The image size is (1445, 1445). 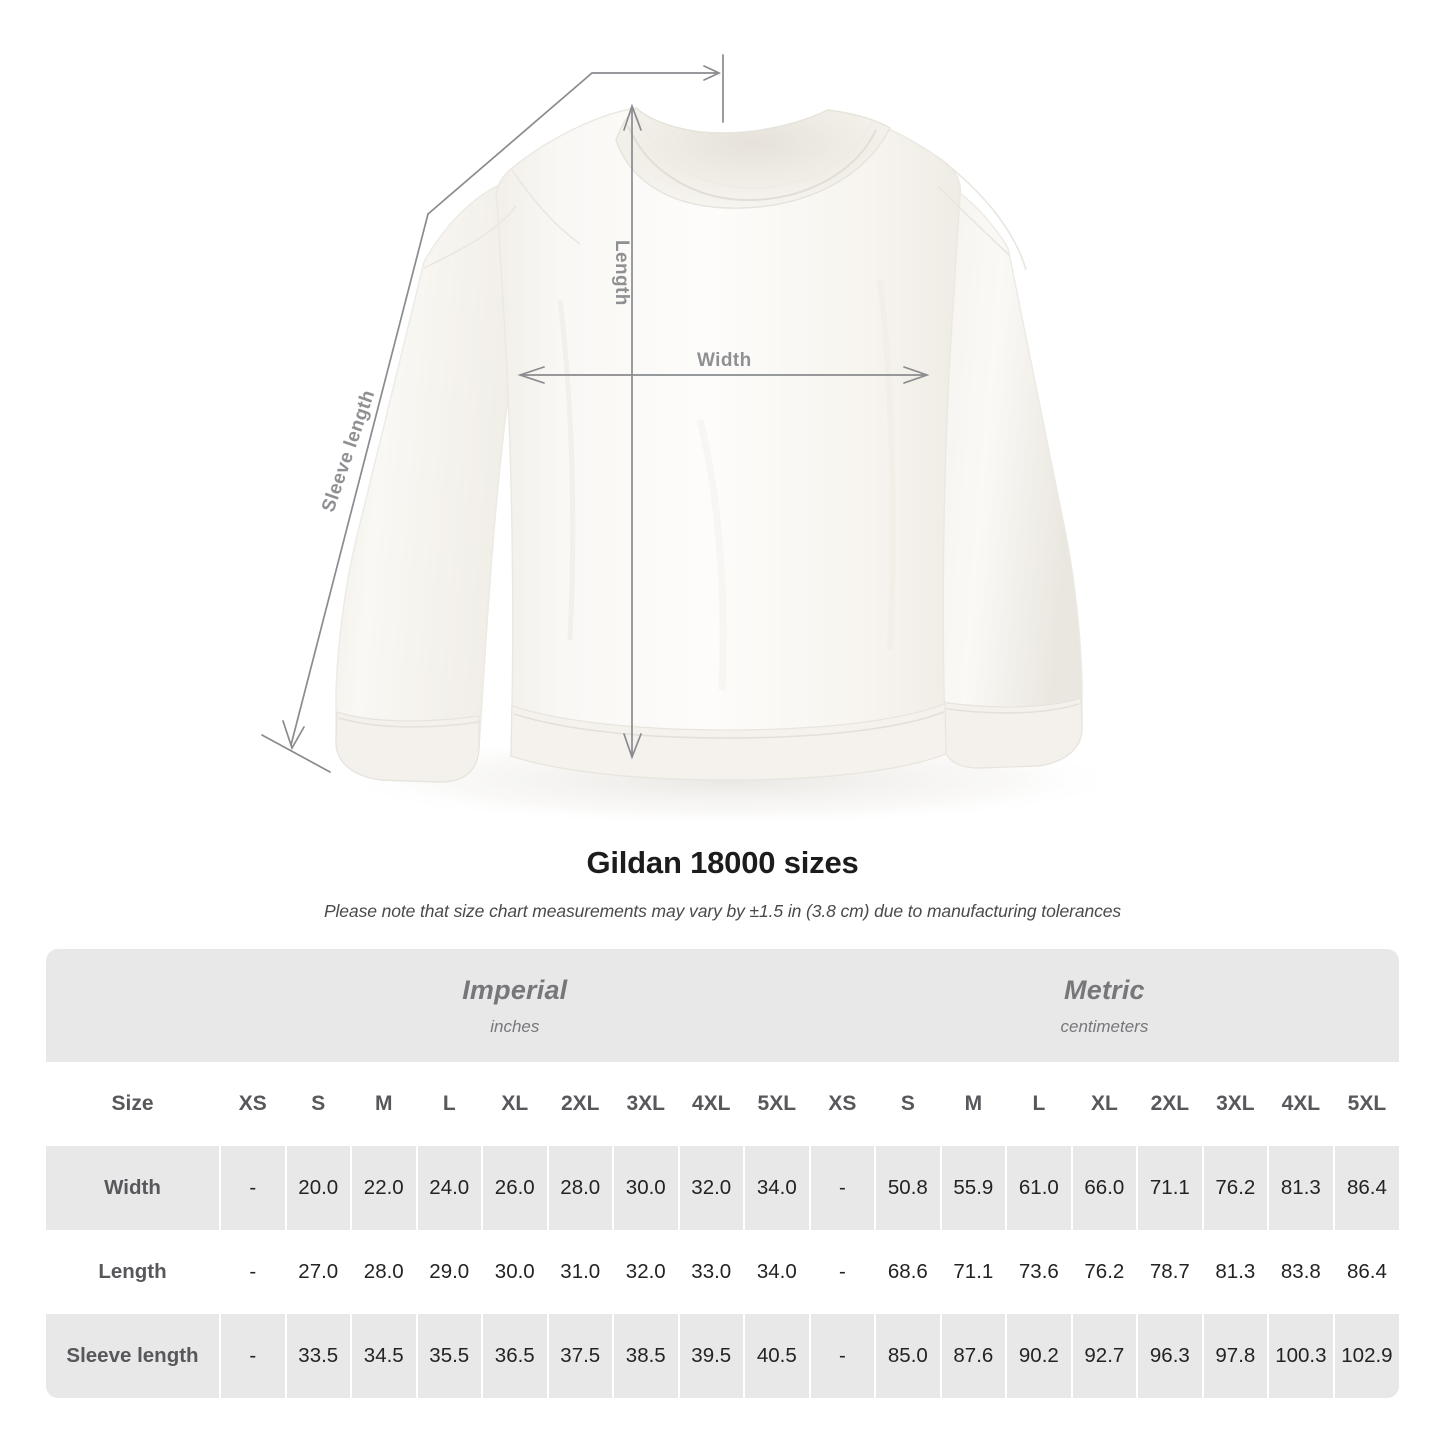 What do you see at coordinates (1170, 1104) in the screenshot?
I see `size-column-header-metric-2XL: 2XL` at bounding box center [1170, 1104].